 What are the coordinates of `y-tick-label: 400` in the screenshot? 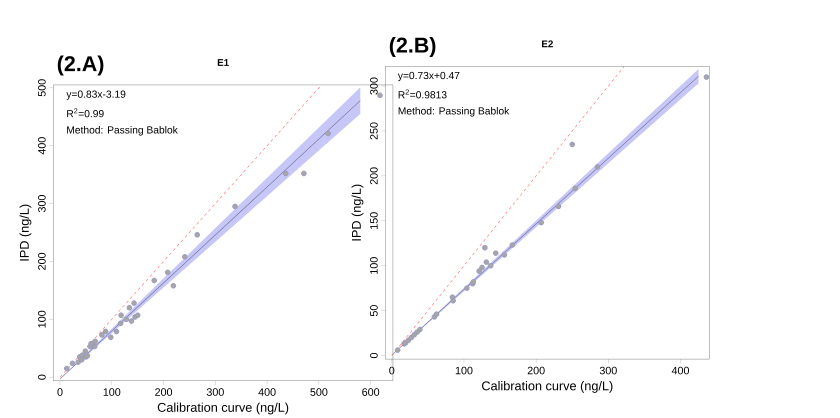 It's located at (42, 146).